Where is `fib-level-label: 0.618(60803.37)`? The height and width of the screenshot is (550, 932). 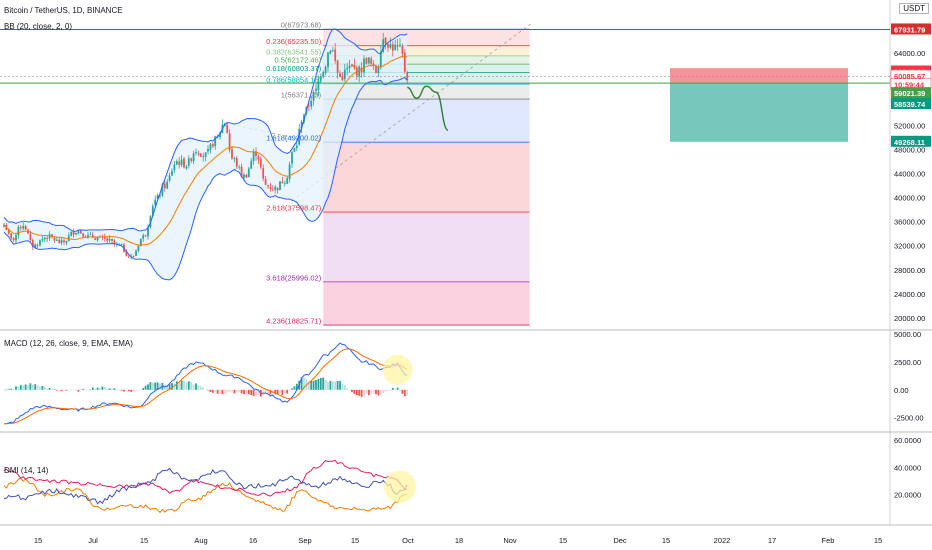
fib-level-label: 0.618(60803.37) is located at coordinates (294, 68).